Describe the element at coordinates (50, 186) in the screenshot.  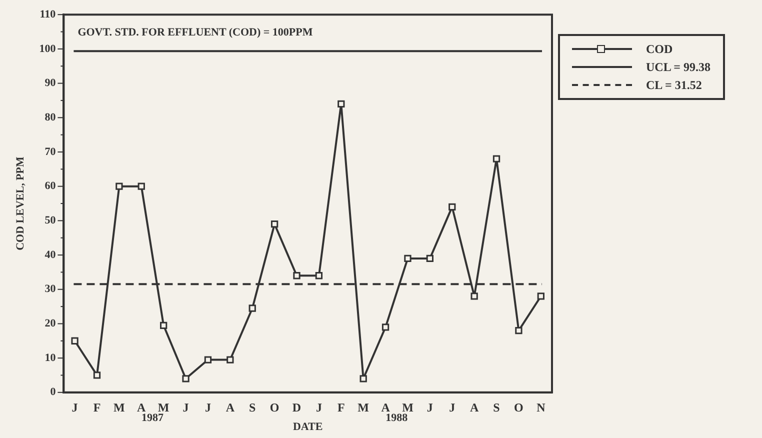
I see `y-tick-label: 60` at that location.